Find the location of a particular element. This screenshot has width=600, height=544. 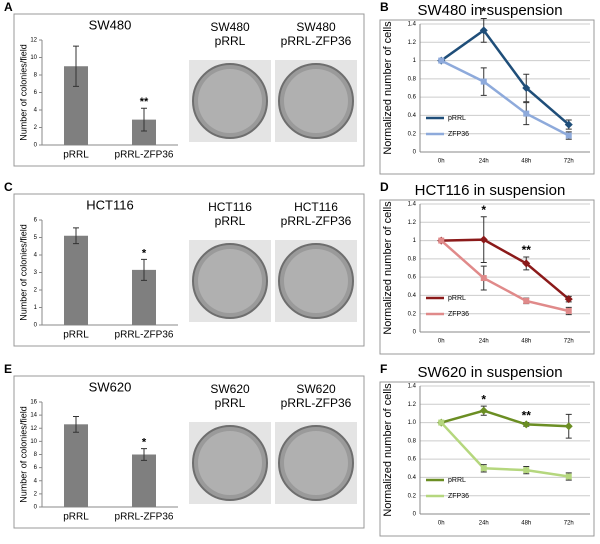

significance: ** is located at coordinates (527, 250).